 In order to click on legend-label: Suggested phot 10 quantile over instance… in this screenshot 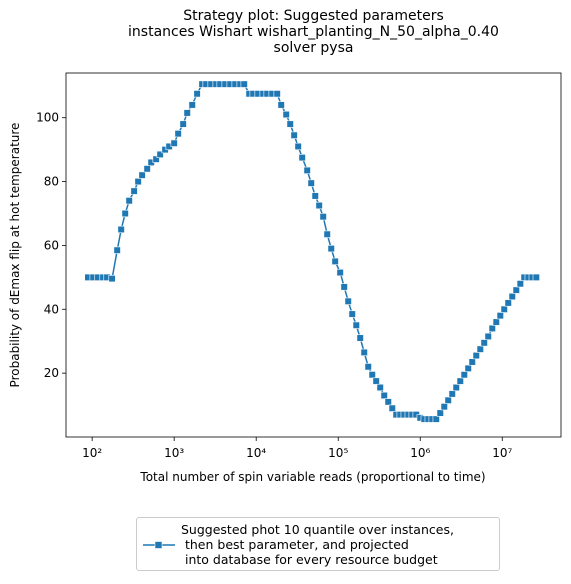, I will do `click(317, 544)`.